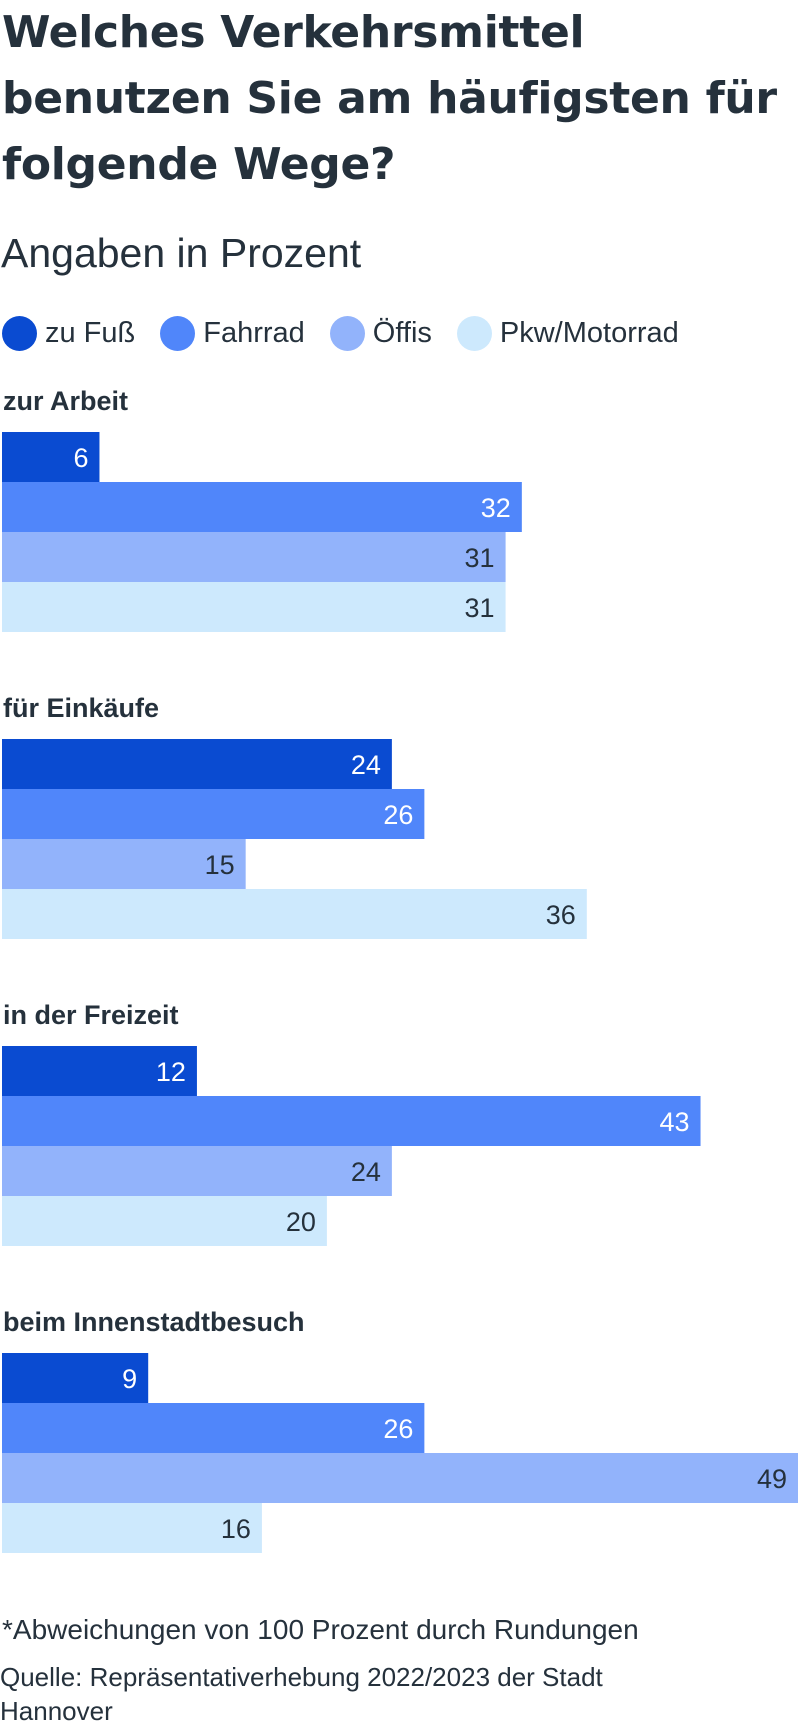  I want to click on bar-fuer-einkaeufe-oeffis, so click(124, 864).